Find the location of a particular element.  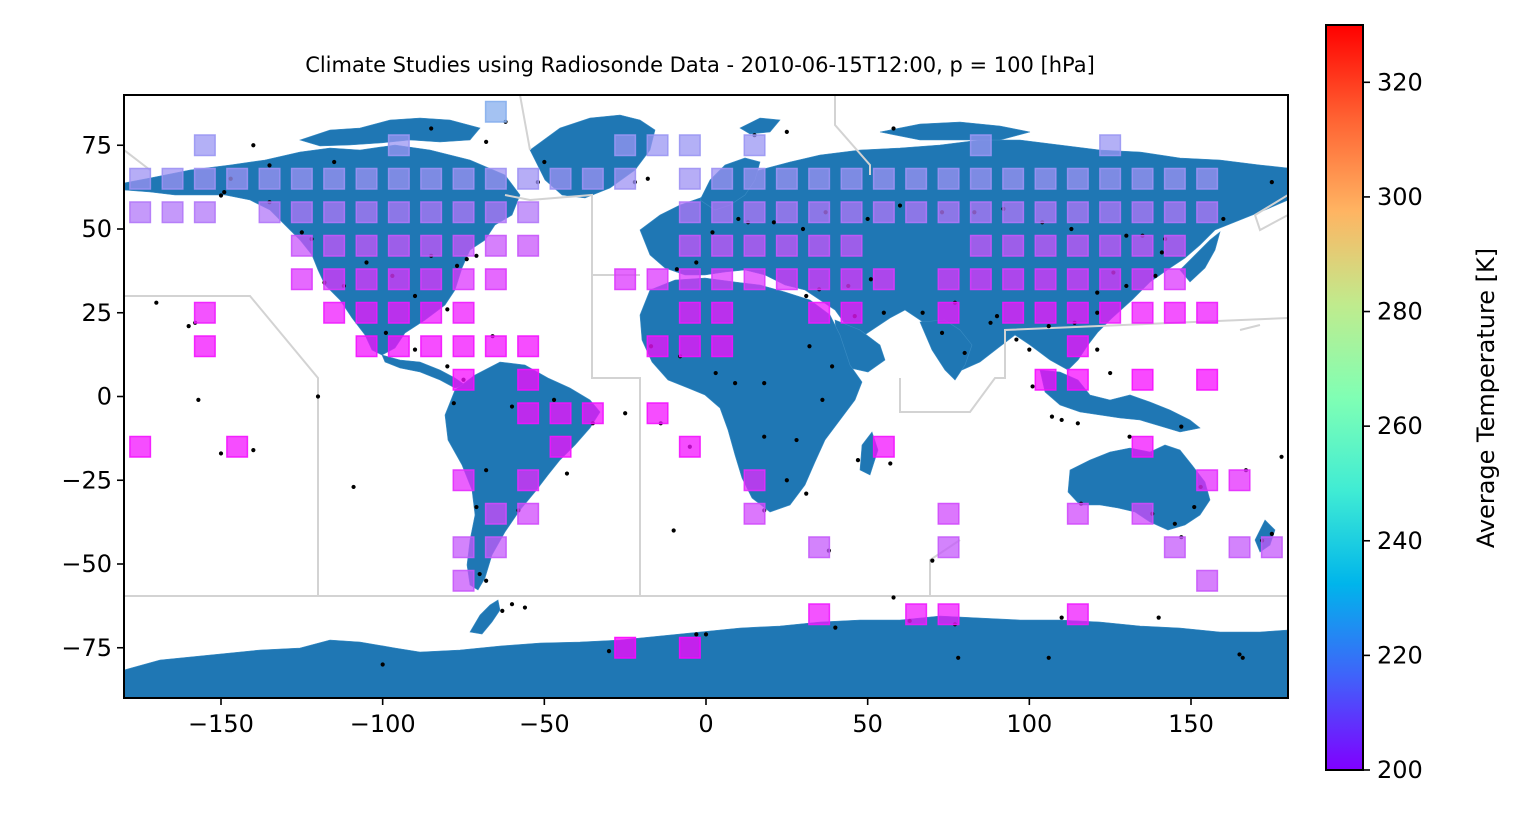

x-tick-label: 100 is located at coordinates (1029, 724).